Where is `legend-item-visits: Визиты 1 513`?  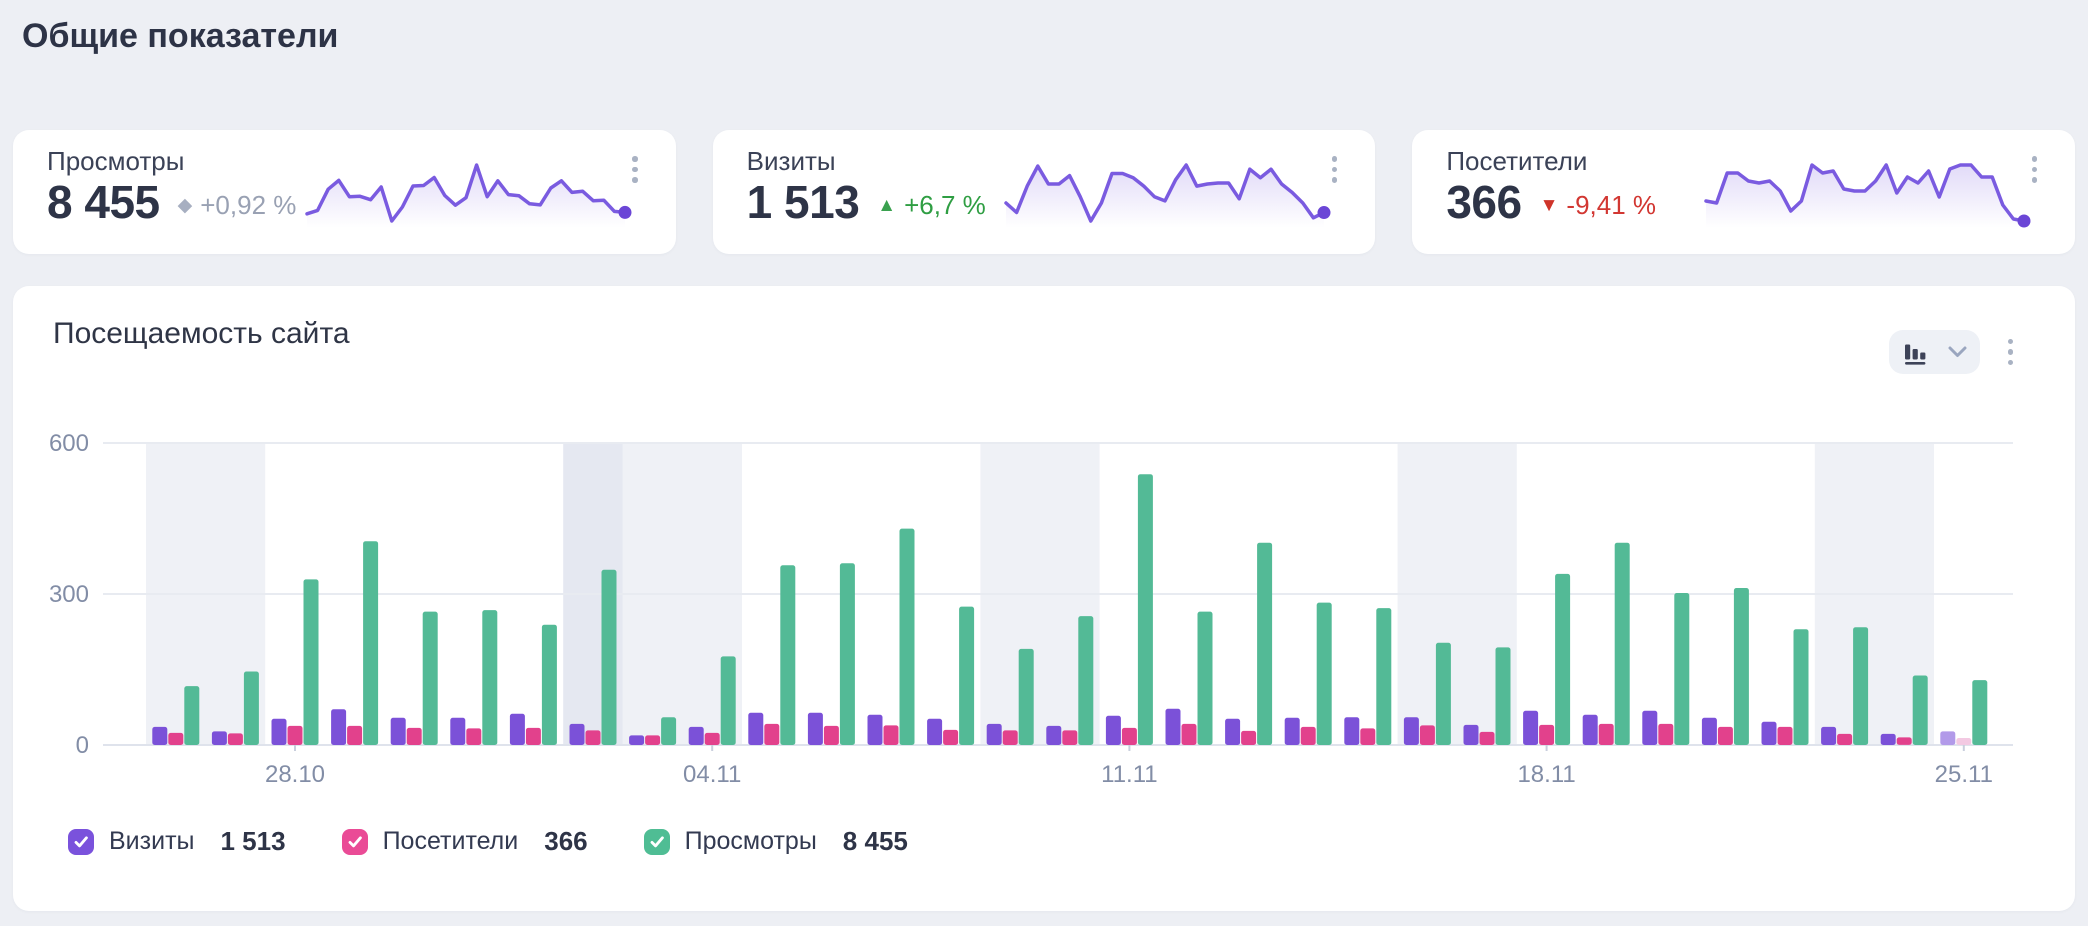 legend-item-visits: Визиты 1 513 is located at coordinates (177, 841).